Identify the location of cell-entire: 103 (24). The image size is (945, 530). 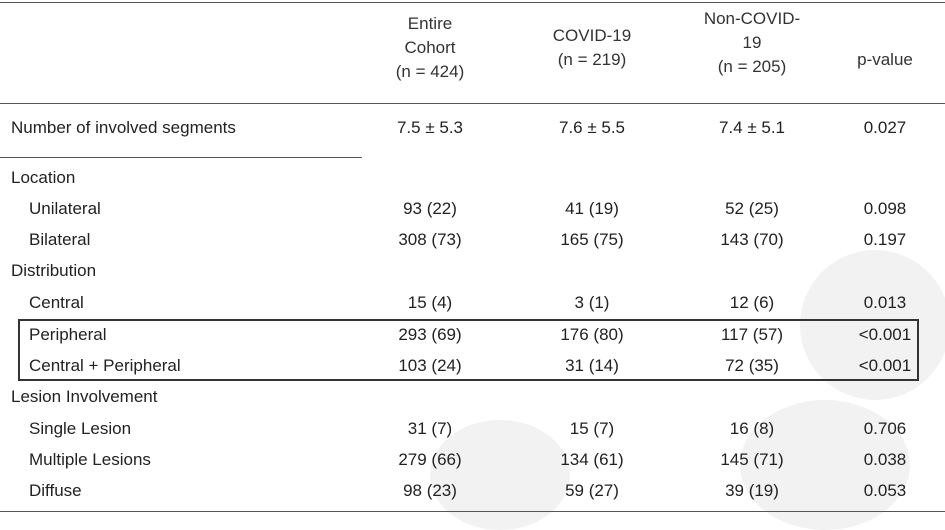
(430, 365).